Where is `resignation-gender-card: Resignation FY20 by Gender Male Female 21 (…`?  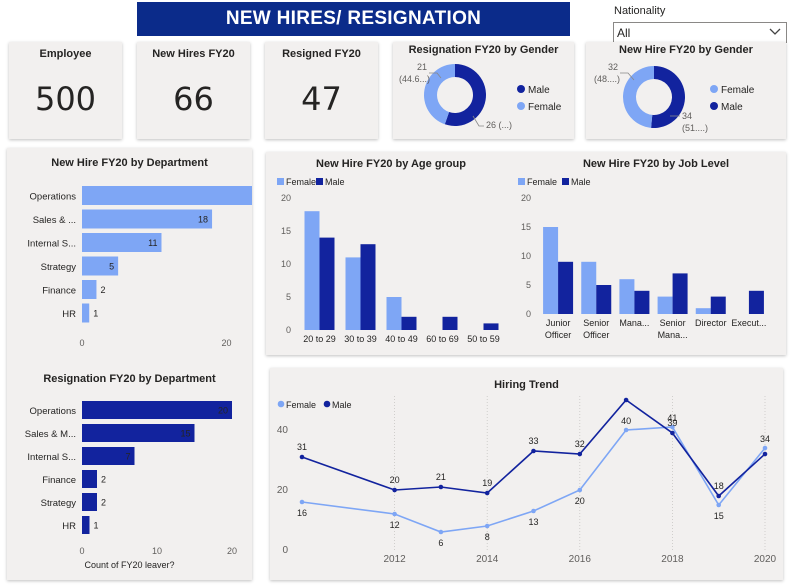
resignation-gender-card: Resignation FY20 by Gender Male Female 21 (… is located at coordinates (483, 90).